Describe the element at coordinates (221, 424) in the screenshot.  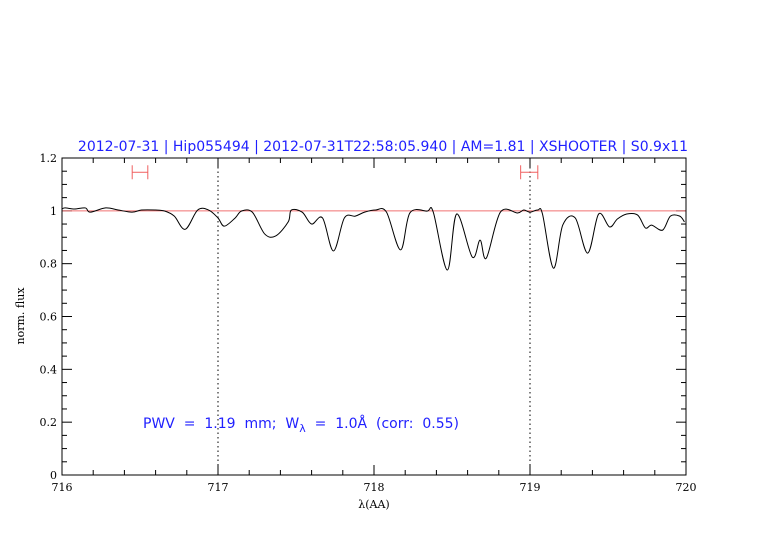
I see `pwv-annotation-pre: PWV = 1.19 mm; W` at that location.